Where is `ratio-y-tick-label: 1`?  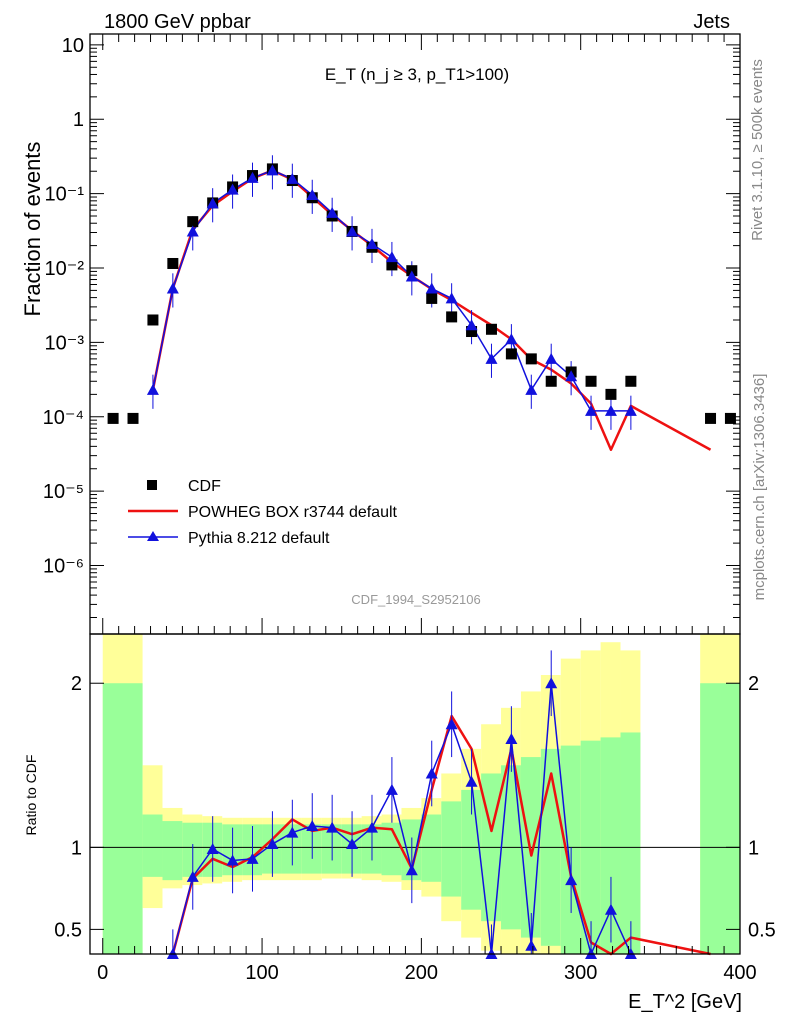 ratio-y-tick-label: 1 is located at coordinates (76, 848).